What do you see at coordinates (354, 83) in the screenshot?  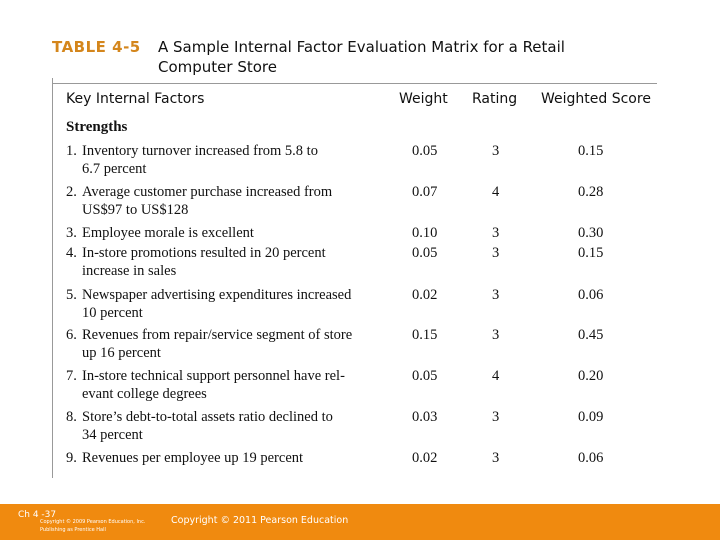 I see `top-rule` at bounding box center [354, 83].